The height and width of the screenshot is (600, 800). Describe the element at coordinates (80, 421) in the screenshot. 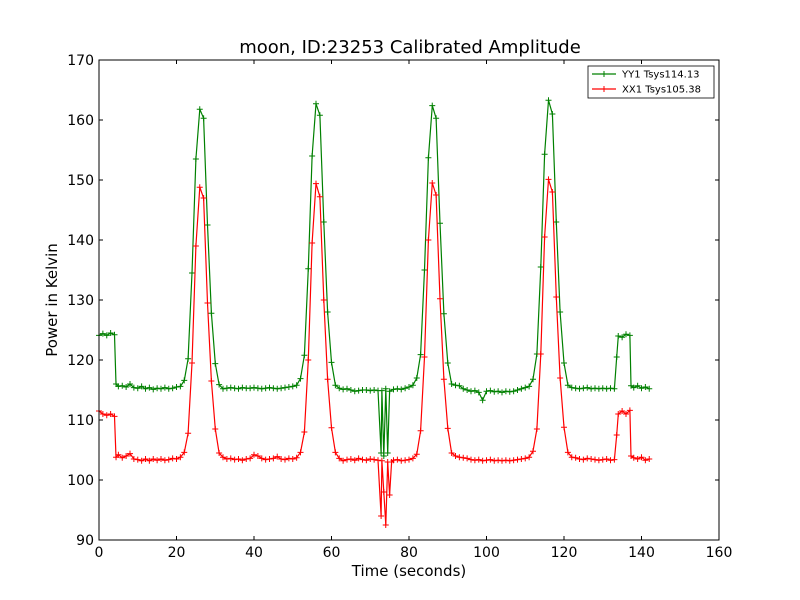

I see `y-tick-label: 110` at that location.